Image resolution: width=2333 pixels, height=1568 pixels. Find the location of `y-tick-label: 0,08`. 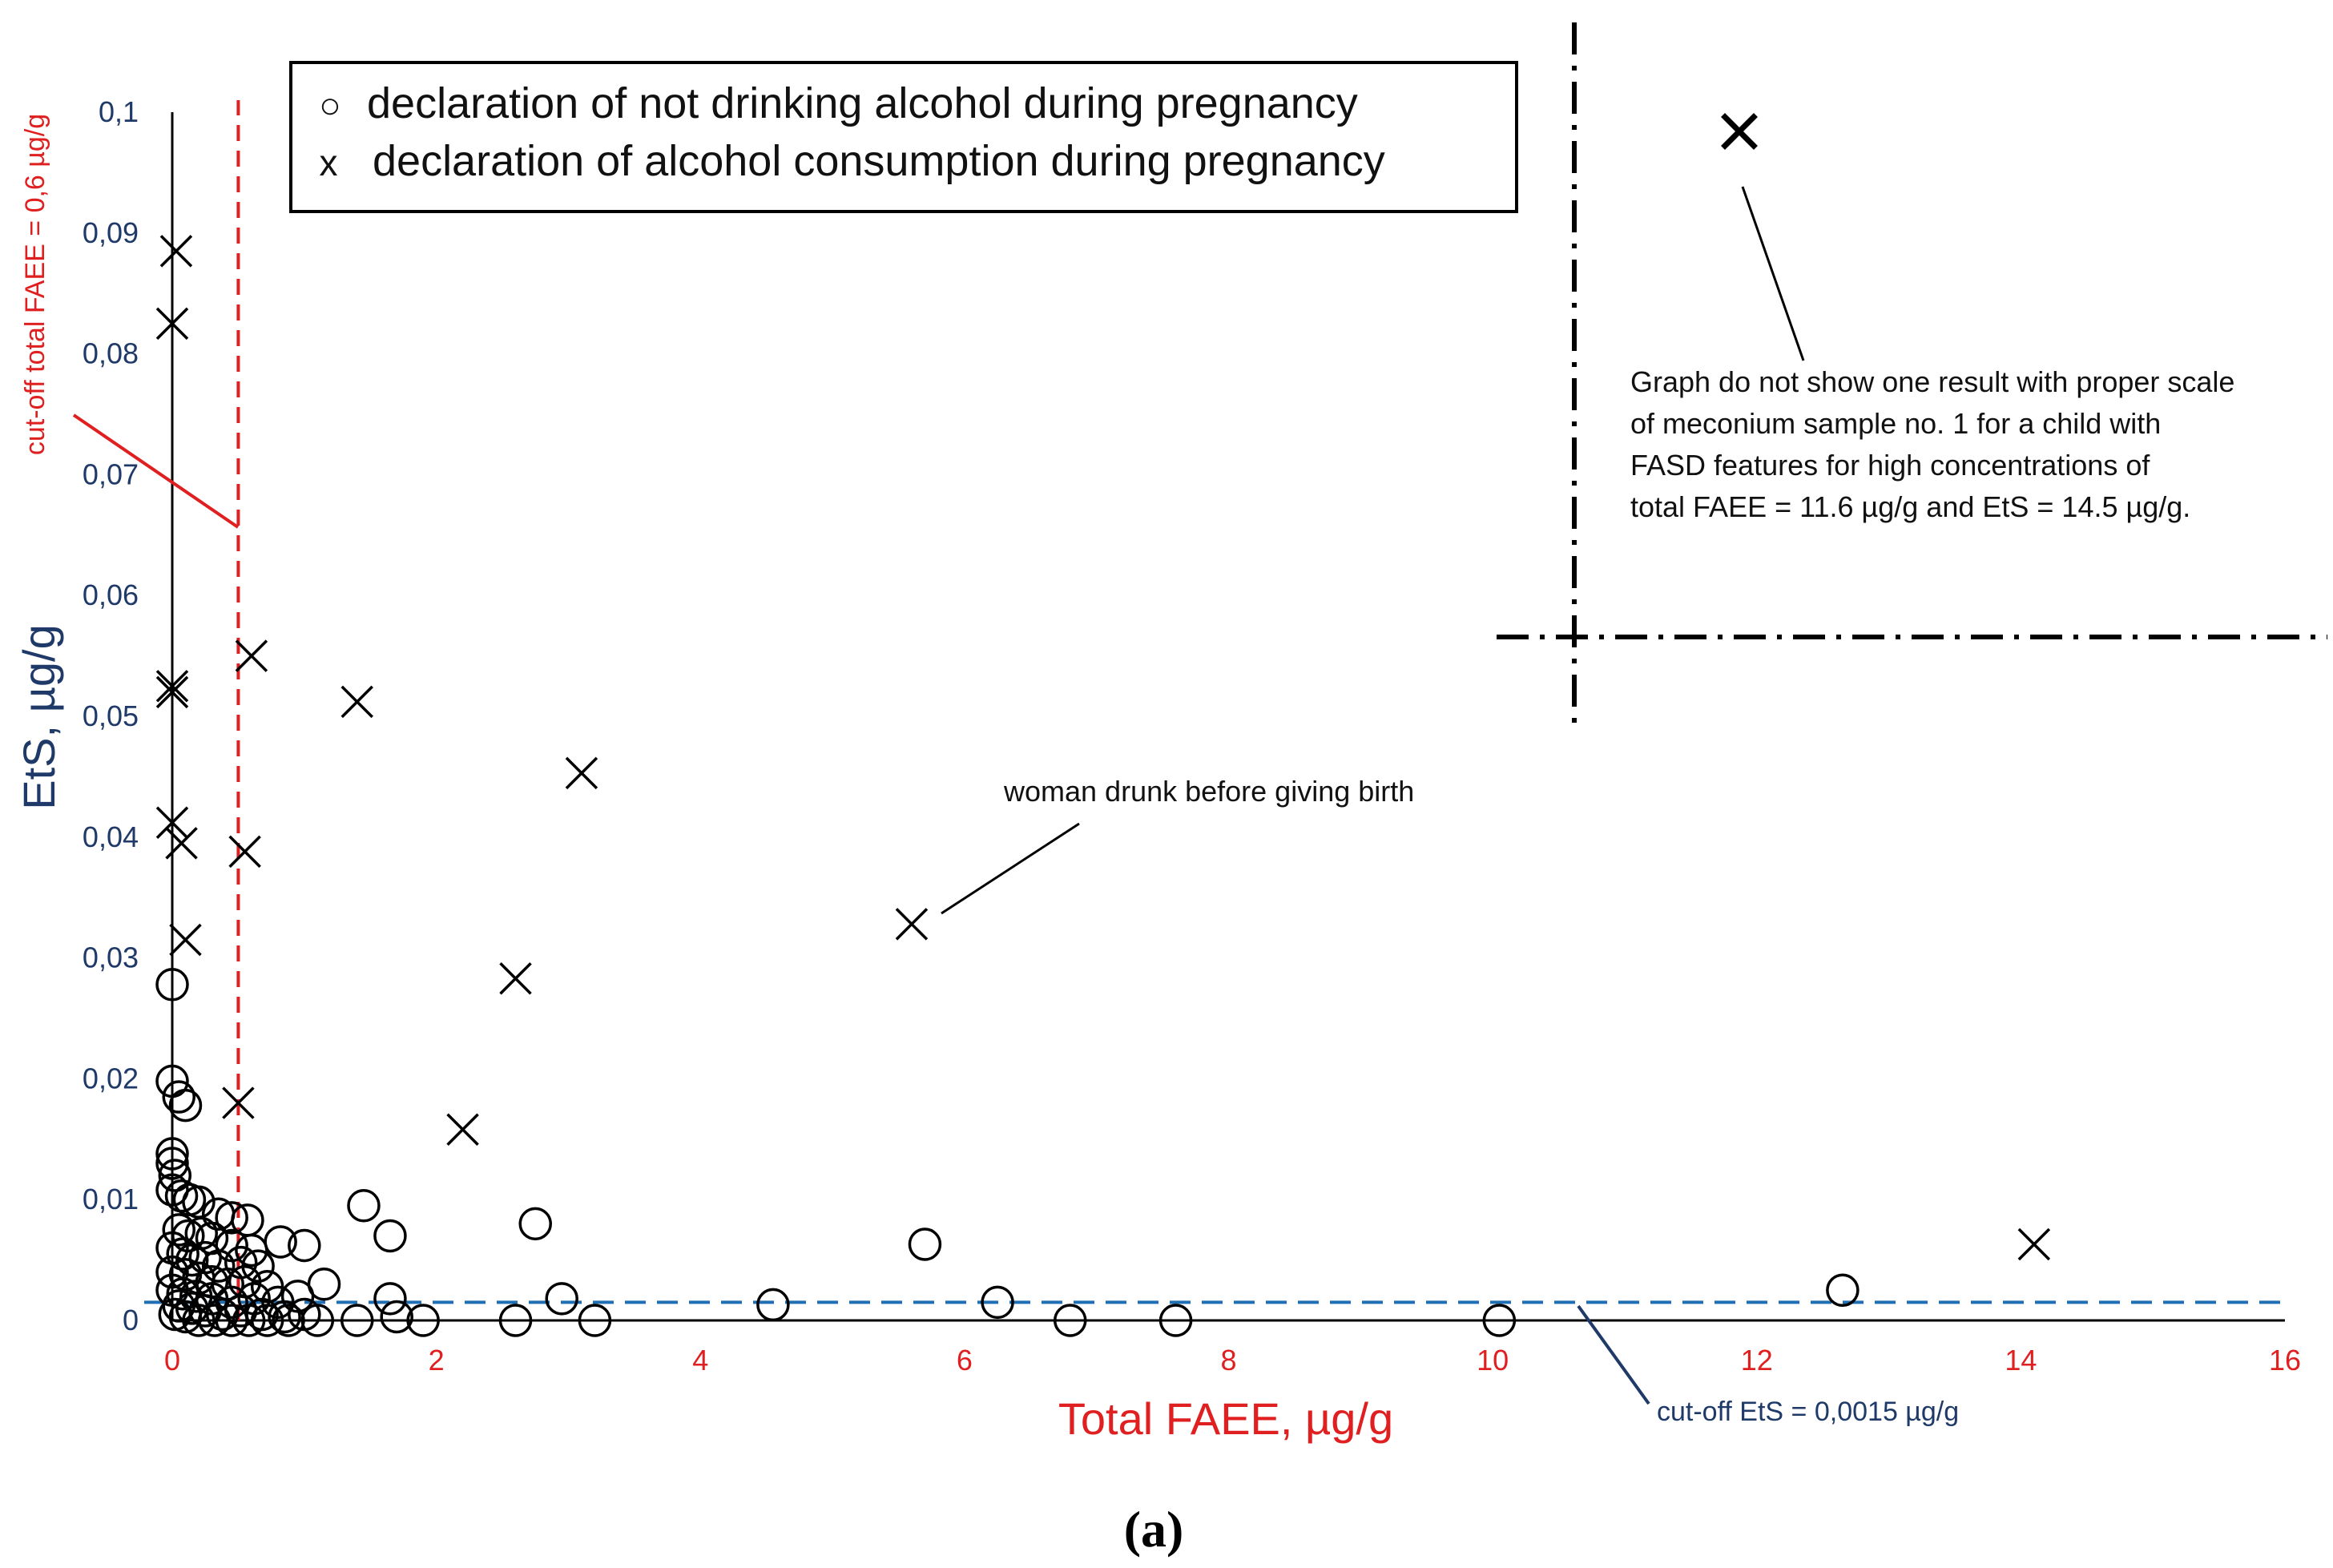

y-tick-label: 0,08 is located at coordinates (111, 353).